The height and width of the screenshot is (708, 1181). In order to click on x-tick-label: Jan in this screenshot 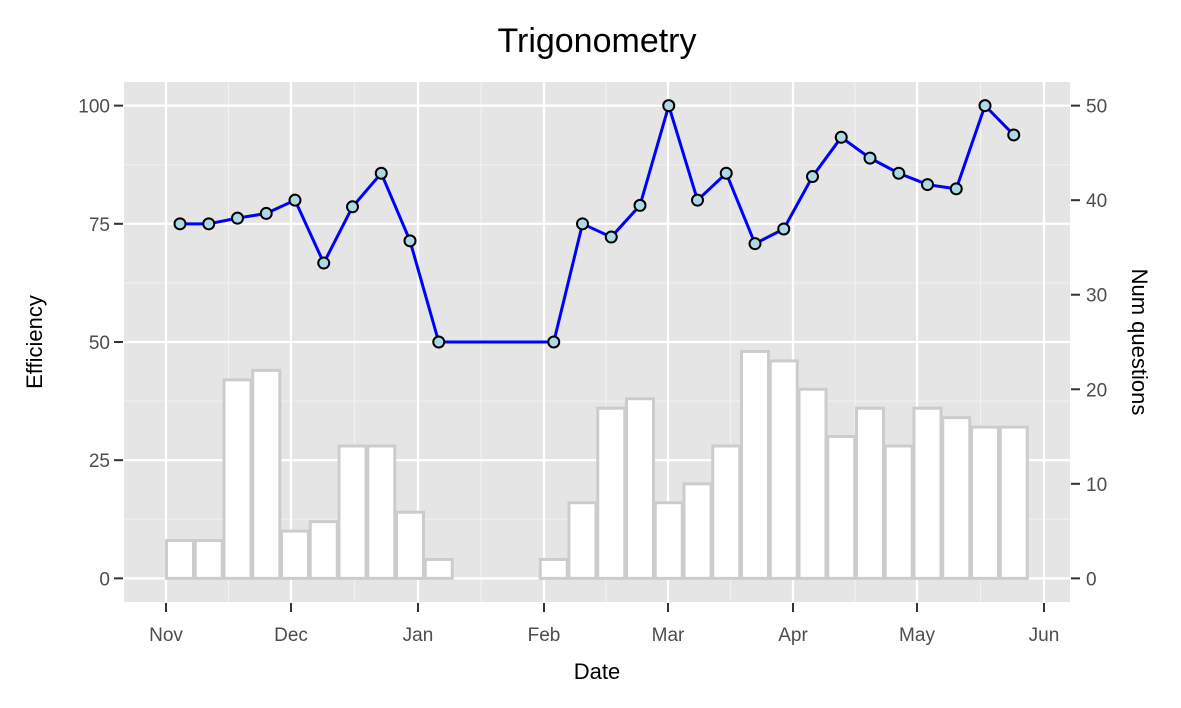, I will do `click(418, 635)`.